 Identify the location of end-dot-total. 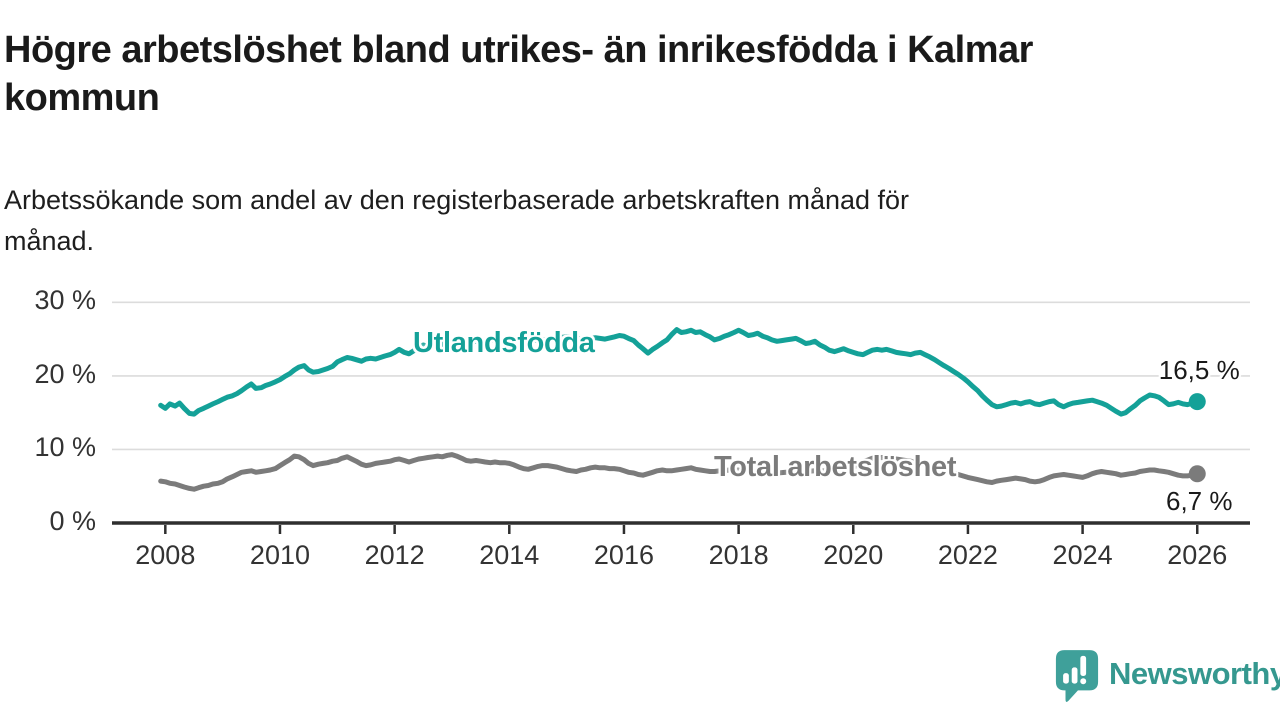
(1197, 474).